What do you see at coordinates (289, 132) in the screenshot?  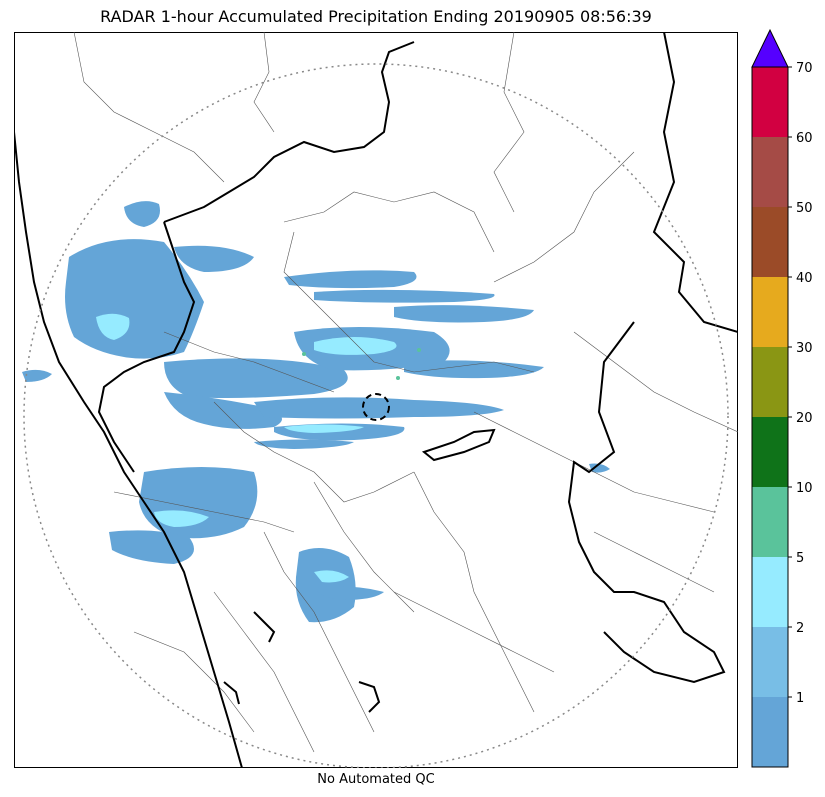 I see `border-north` at bounding box center [289, 132].